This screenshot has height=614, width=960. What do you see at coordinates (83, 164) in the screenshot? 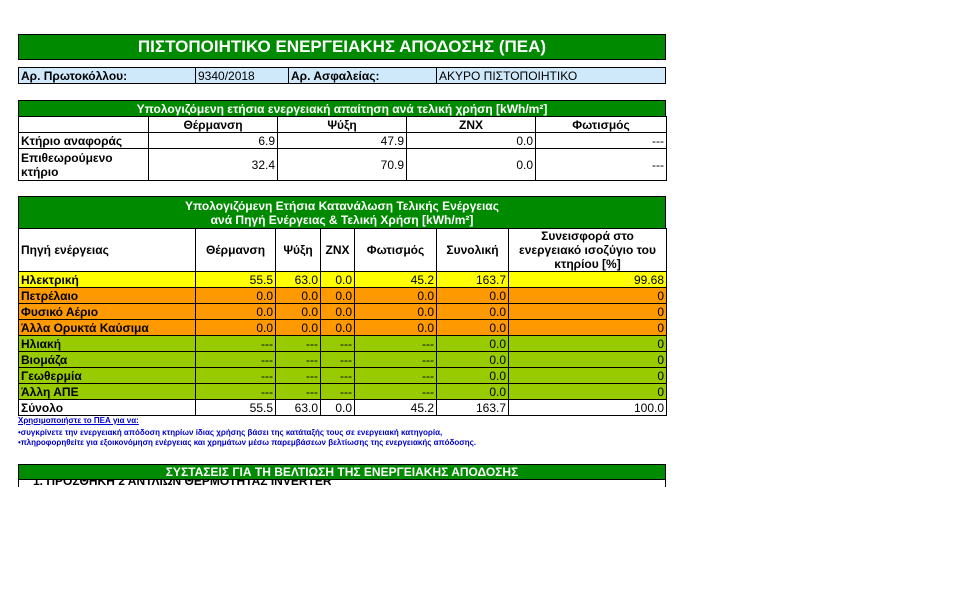
I see `demand-row-label: Επιθεωρούμενο κτήριο` at bounding box center [83, 164].